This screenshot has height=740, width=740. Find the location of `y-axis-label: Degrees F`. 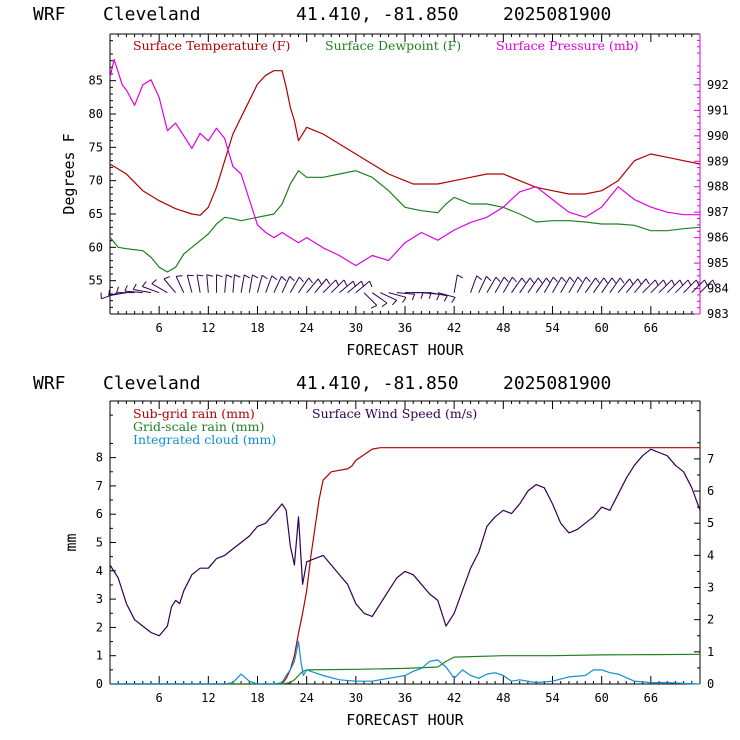

y-axis-label: Degrees F is located at coordinates (69, 173).